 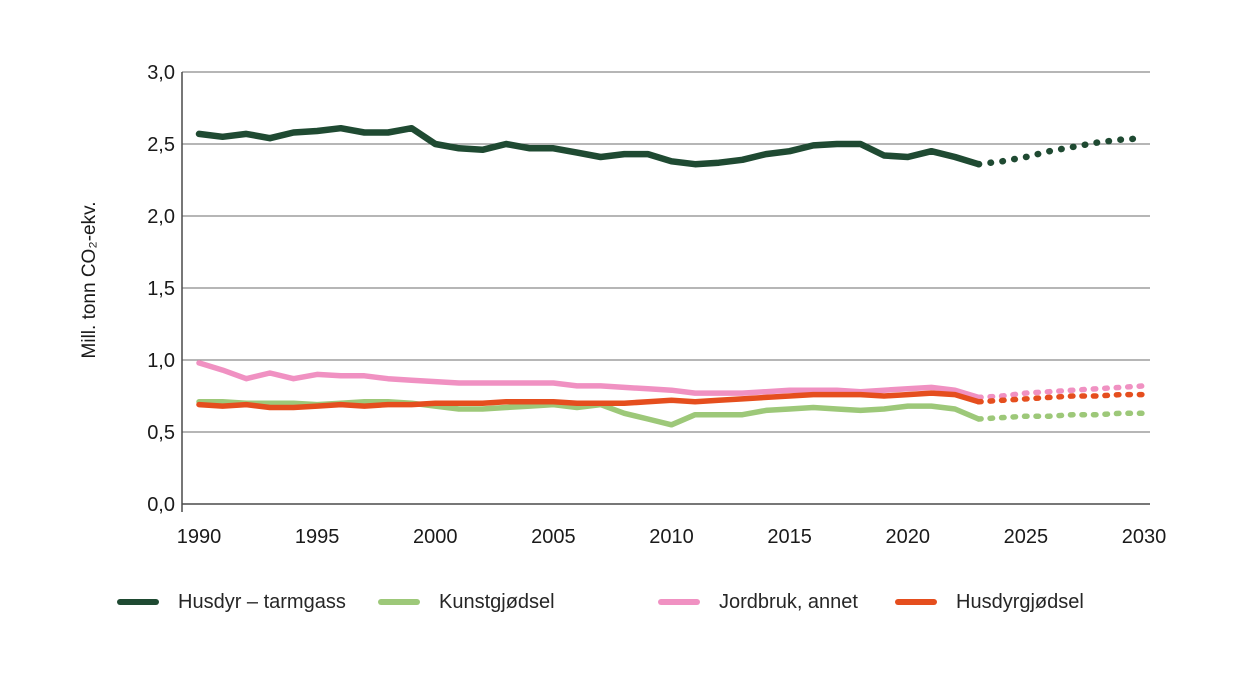 I want to click on y-tick-label: 3,0, so click(x=161, y=73).